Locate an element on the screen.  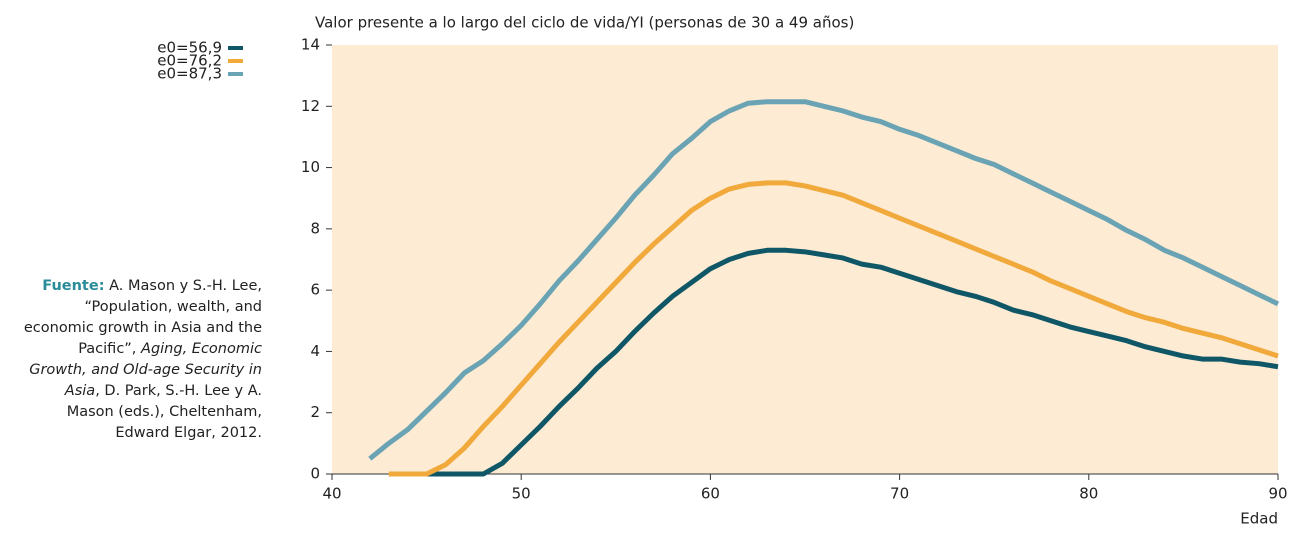
legend-label: e0=87,3 is located at coordinates (189, 74).